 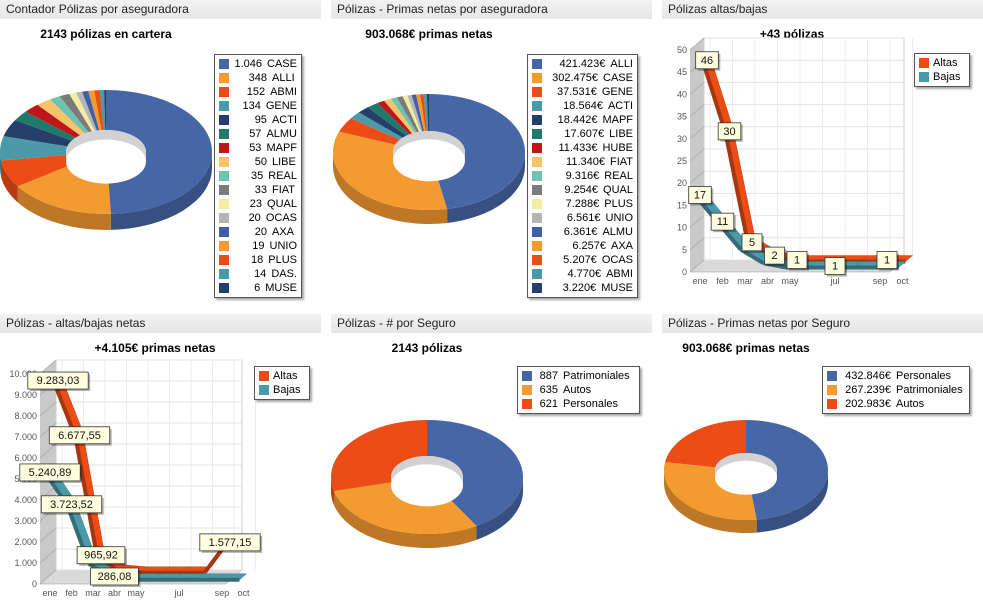 I want to click on x-tick-label: sep, so click(x=222, y=593).